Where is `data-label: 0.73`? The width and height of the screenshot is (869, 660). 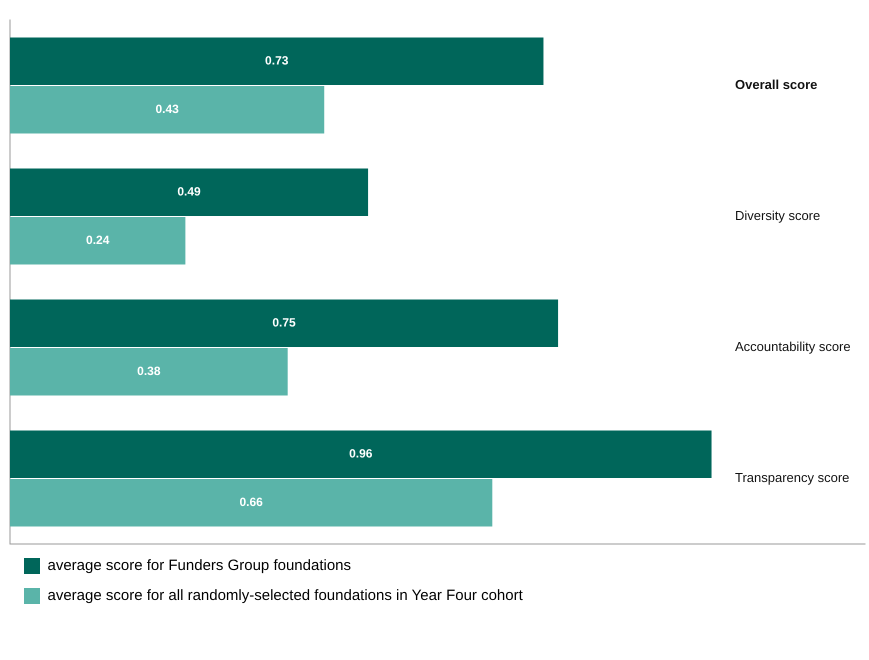
data-label: 0.73 is located at coordinates (277, 61).